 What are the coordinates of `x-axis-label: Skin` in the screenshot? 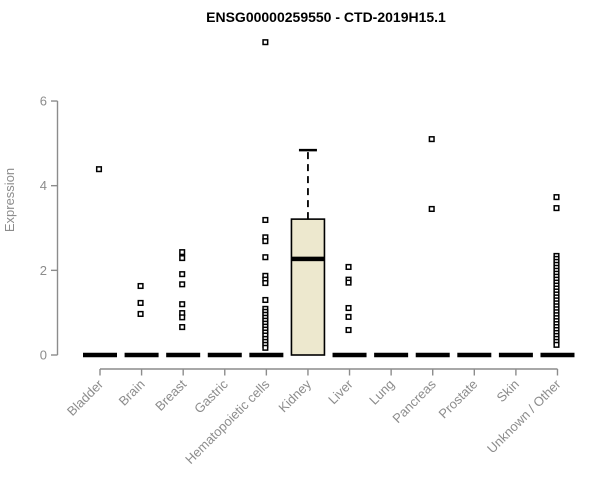 It's located at (508, 391).